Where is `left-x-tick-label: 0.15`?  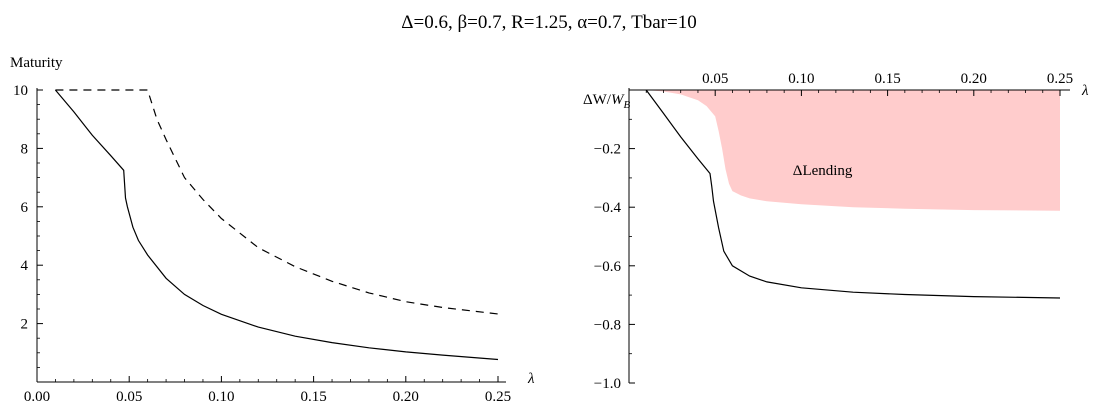 left-x-tick-label: 0.15 is located at coordinates (313, 396).